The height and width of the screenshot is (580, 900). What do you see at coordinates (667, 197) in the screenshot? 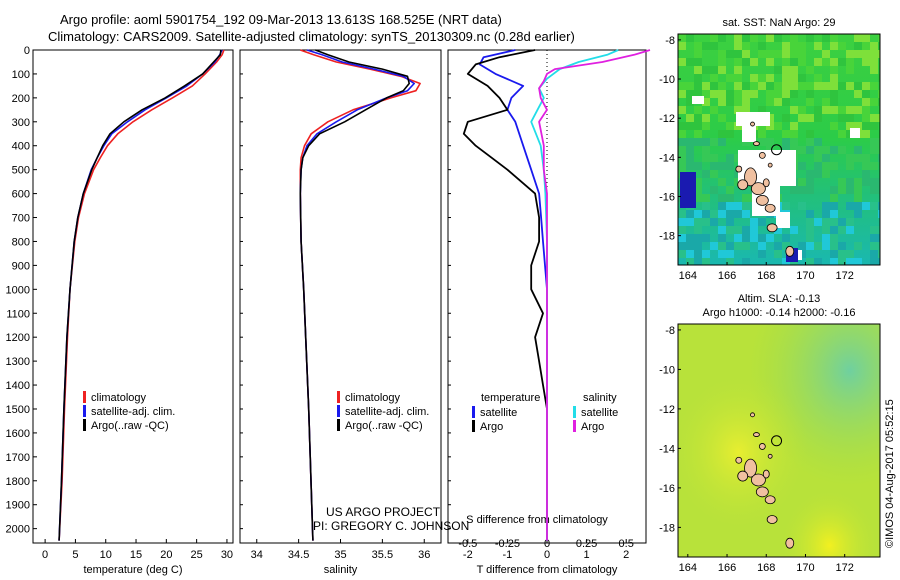
I see `sst_map-ytick-label: -16` at bounding box center [667, 197].